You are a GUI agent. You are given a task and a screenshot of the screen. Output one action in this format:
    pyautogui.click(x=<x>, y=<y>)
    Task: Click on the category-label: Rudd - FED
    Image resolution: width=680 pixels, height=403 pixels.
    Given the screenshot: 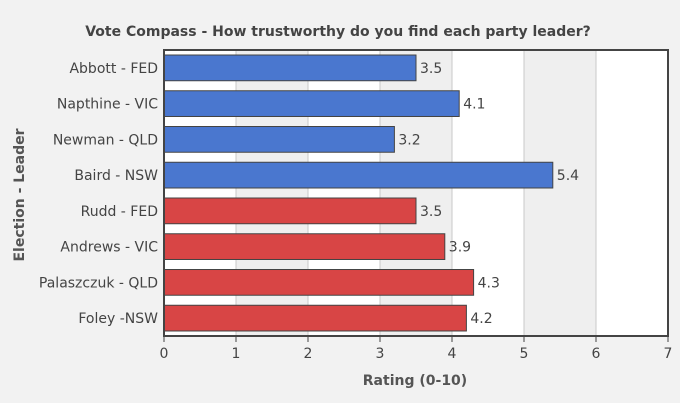 What is the action you would take?
    pyautogui.click(x=119, y=212)
    